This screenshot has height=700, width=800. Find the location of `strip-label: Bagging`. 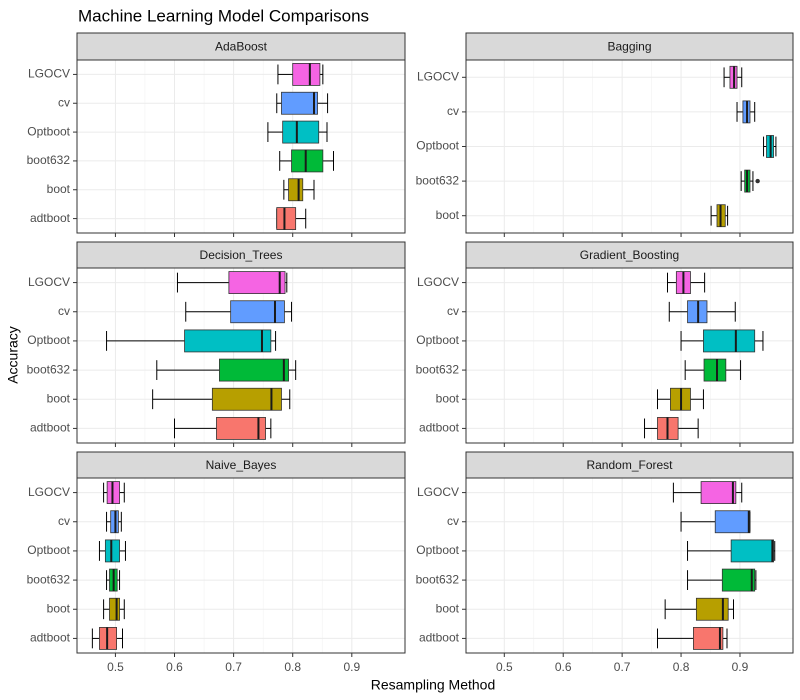

strip-label: Bagging is located at coordinates (629, 47).